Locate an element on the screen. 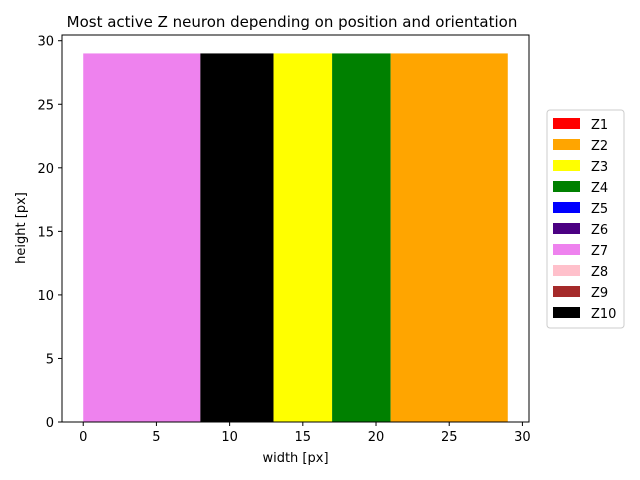 Image resolution: width=640 pixels, height=480 pixels. y-axis-ticks: 0 5 10 15 20 25 30 is located at coordinates (49, 233).